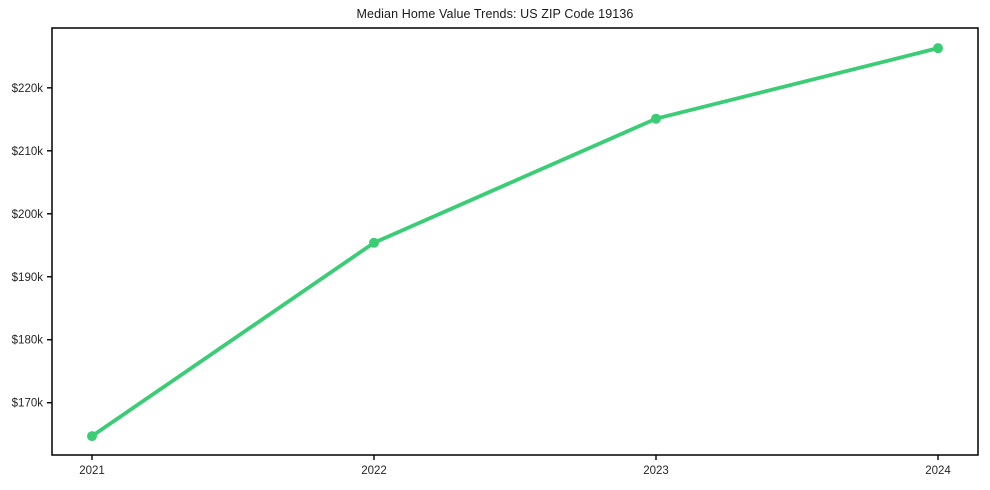 The height and width of the screenshot is (490, 990). What do you see at coordinates (938, 471) in the screenshot?
I see `x-tick-label: 2024` at bounding box center [938, 471].